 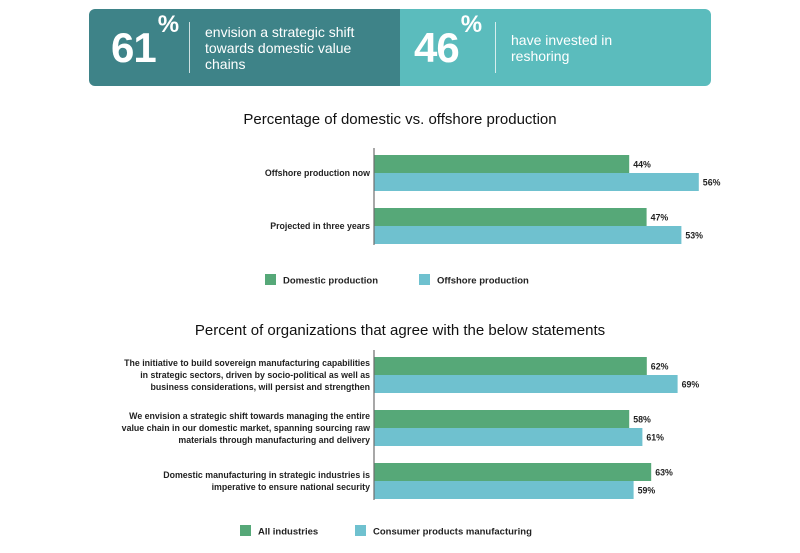 I want to click on data-label: 62%, so click(x=660, y=367).